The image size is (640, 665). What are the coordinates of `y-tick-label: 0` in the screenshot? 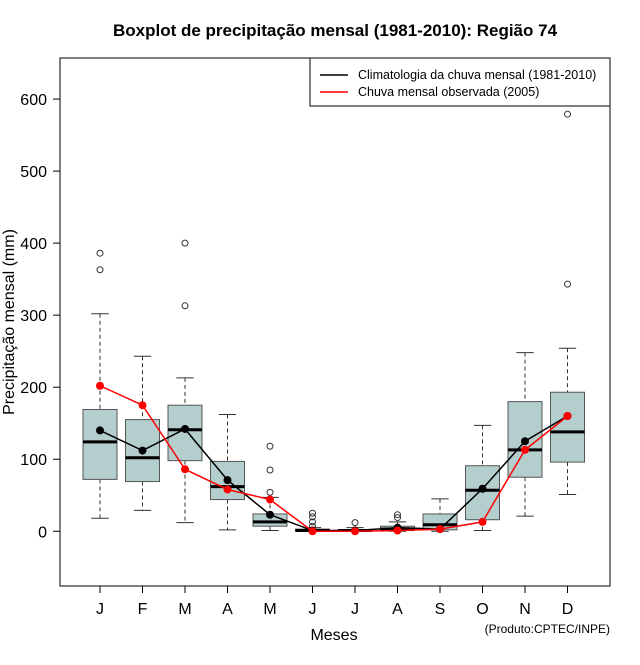 It's located at (42, 532).